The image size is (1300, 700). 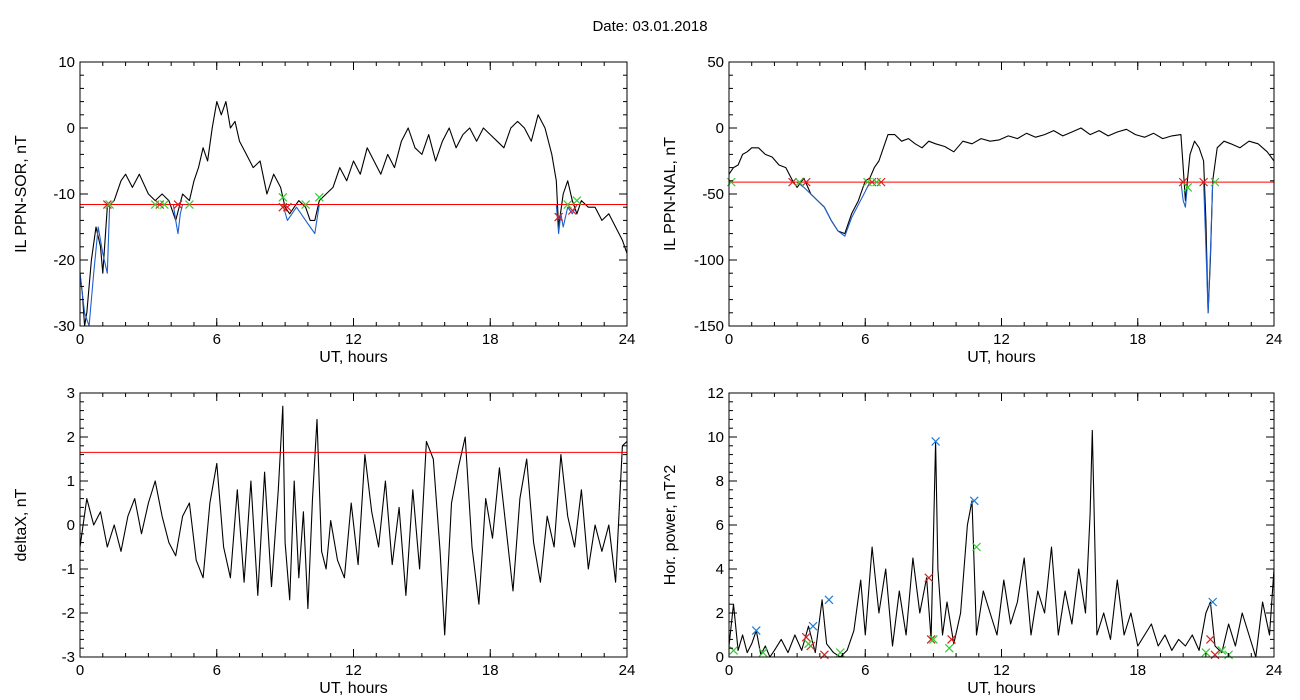 I want to click on y-tick-label: -1, so click(x=68, y=569).